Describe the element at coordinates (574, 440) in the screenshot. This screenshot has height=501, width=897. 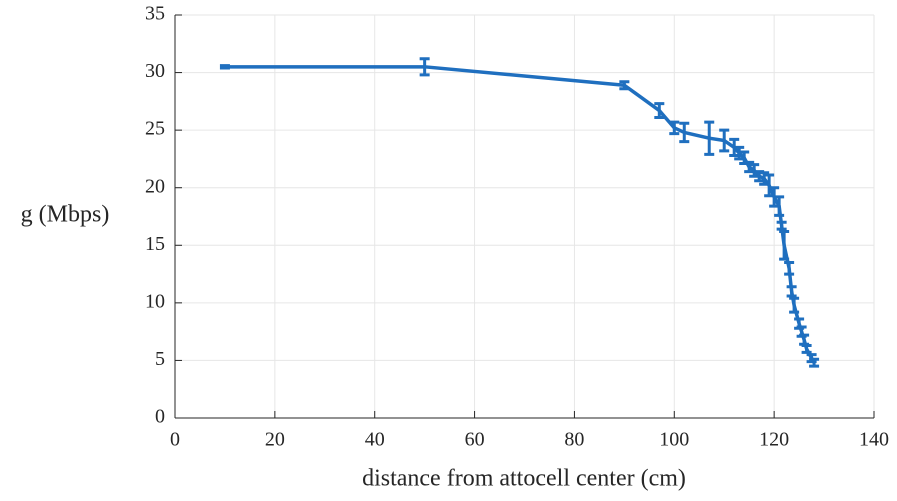
I see `x-tick-label: 80` at that location.